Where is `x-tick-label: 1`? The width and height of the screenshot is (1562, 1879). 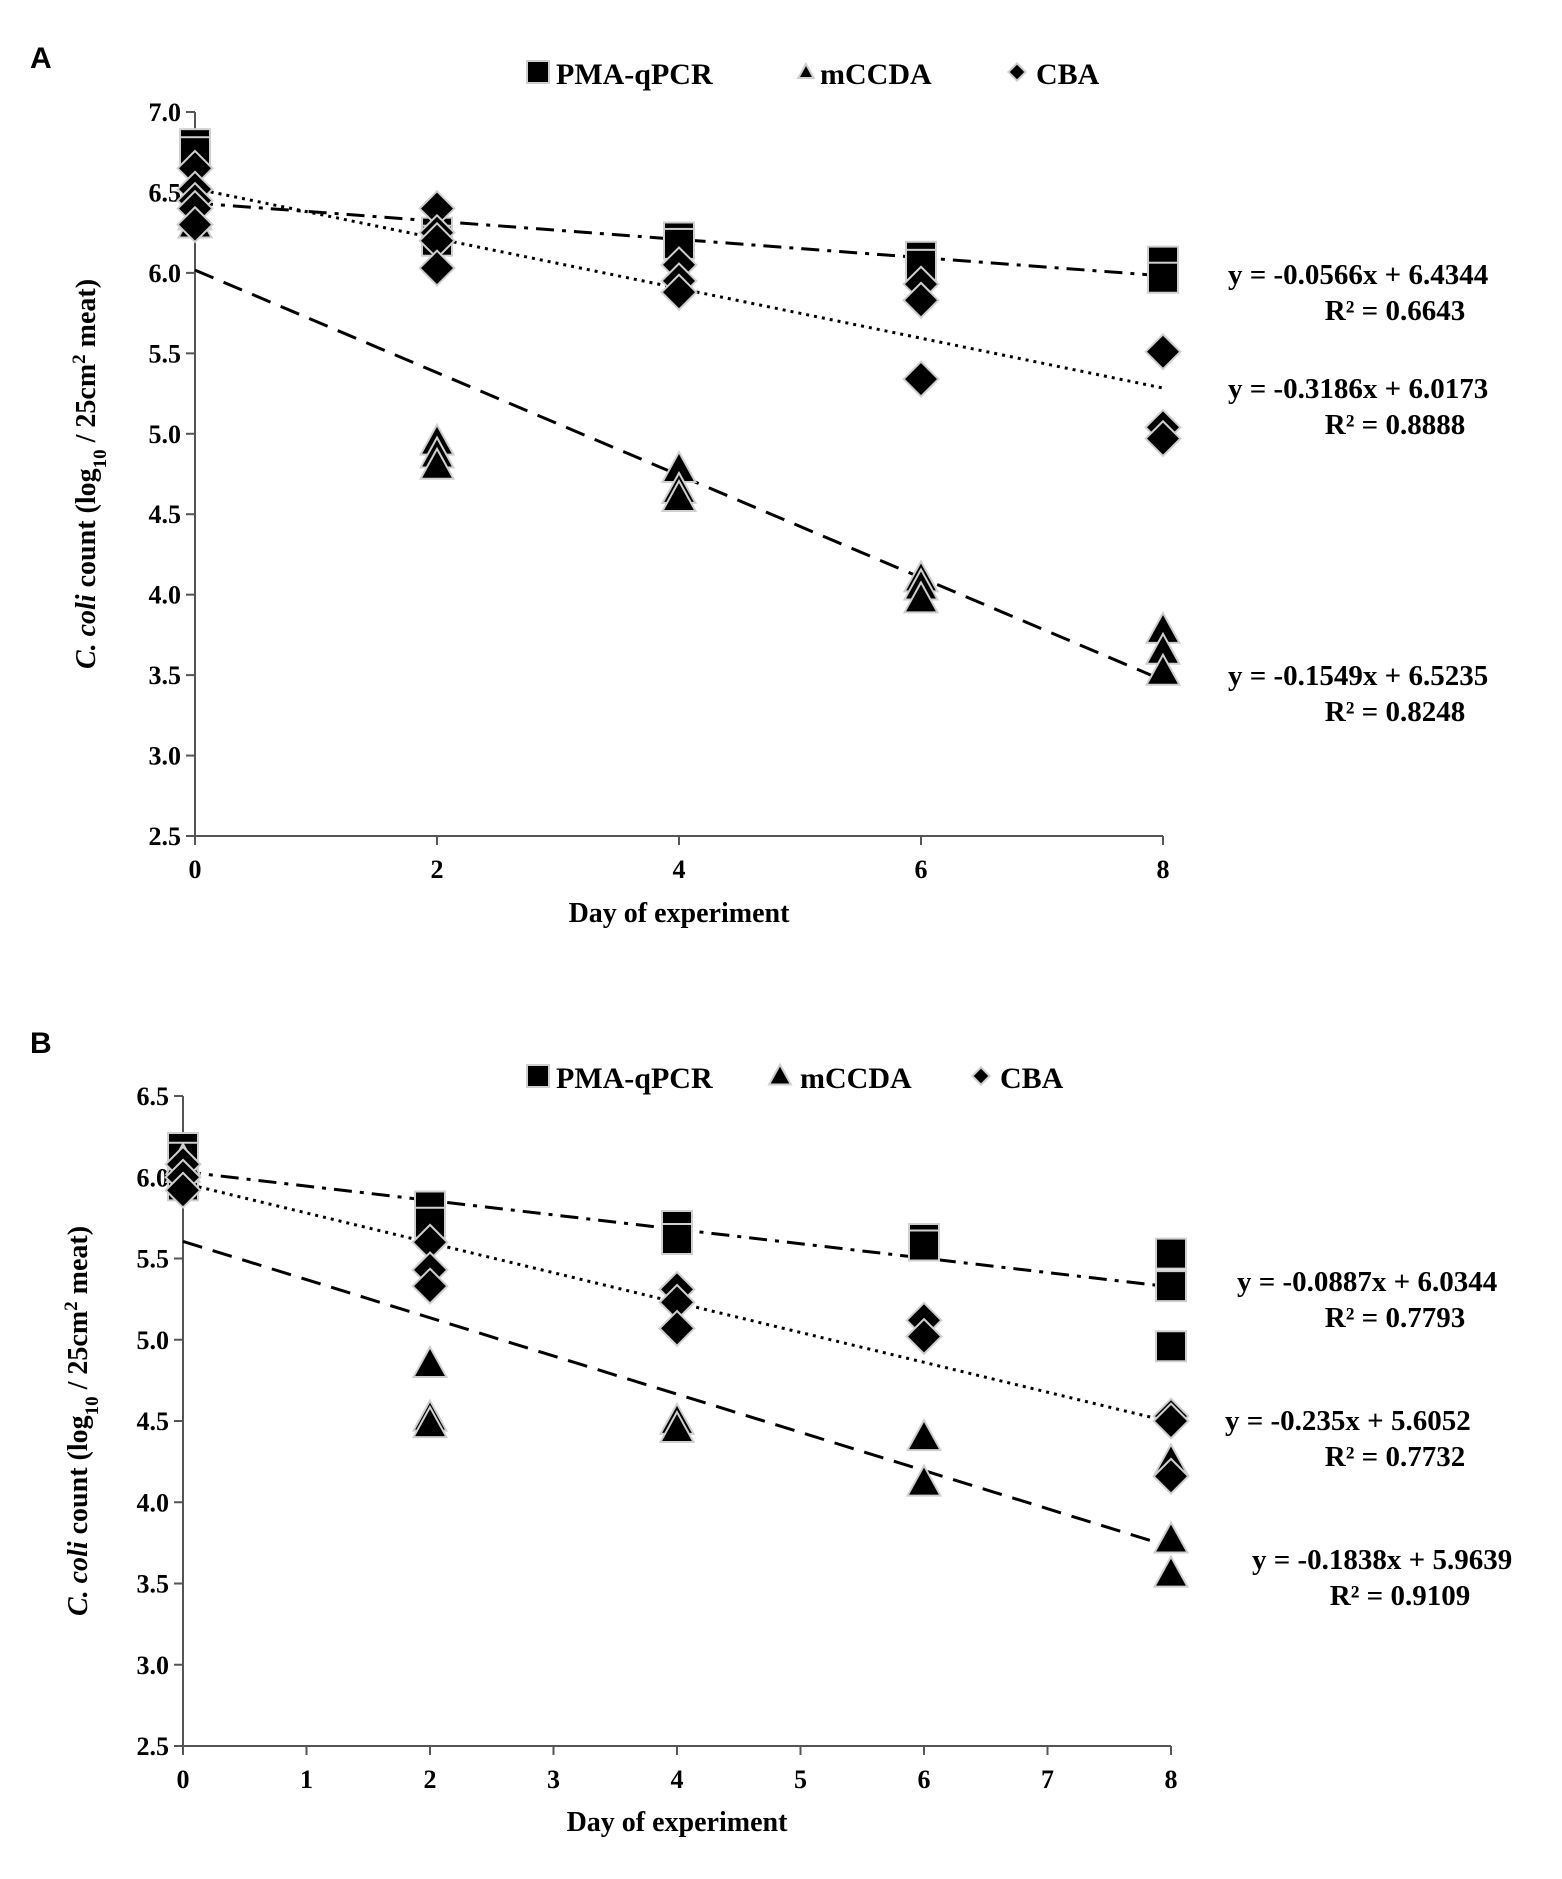
x-tick-label: 1 is located at coordinates (306, 1779).